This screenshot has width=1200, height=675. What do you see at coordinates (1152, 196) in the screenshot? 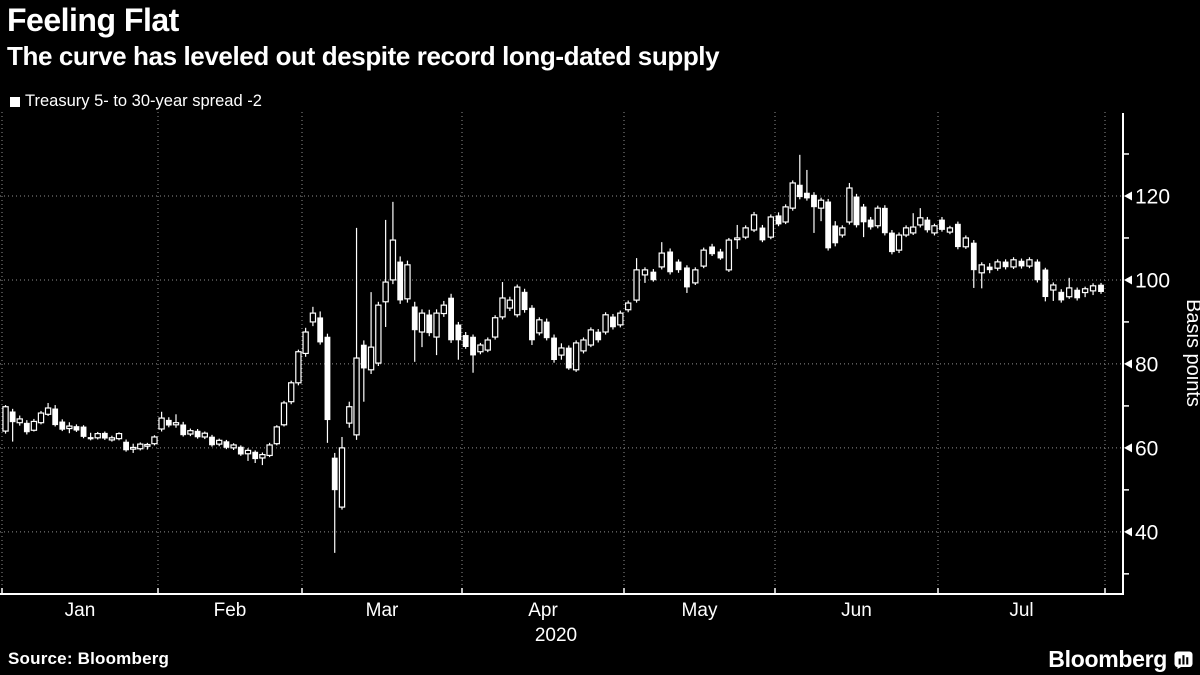
I see `svg-text: 120` at bounding box center [1152, 196].